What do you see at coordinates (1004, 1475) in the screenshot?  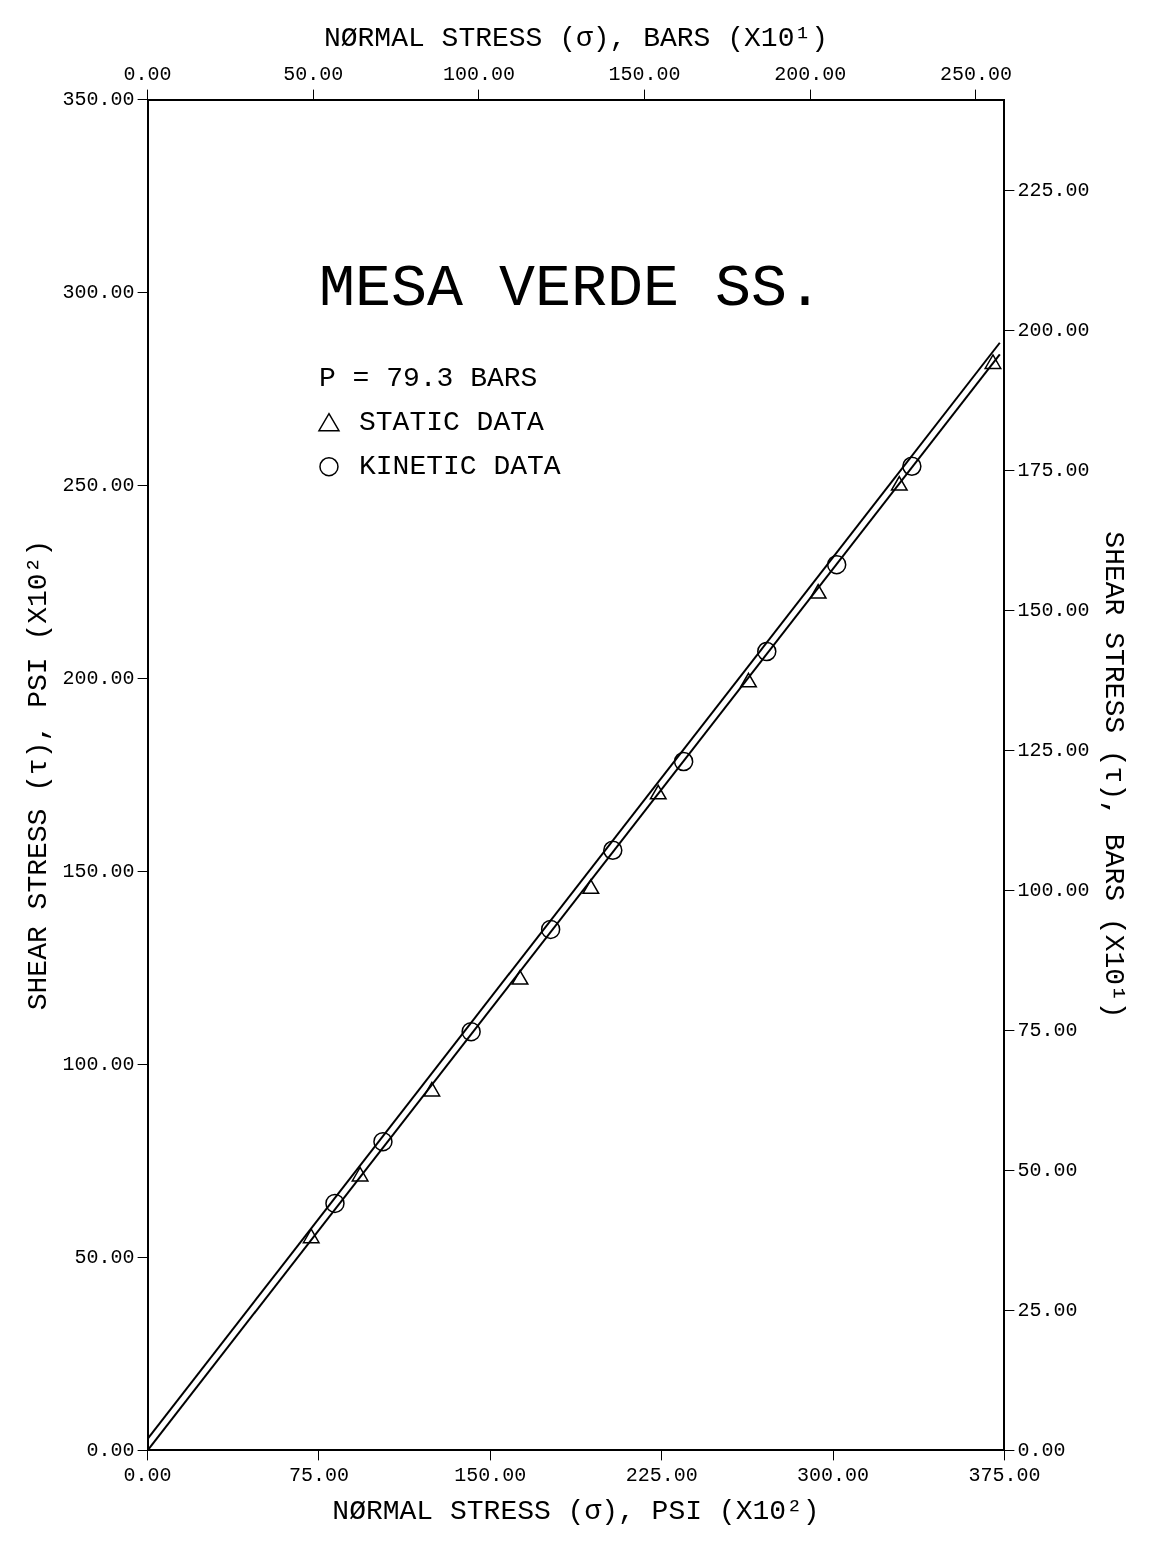 I see `x-tick-label: 375.00` at bounding box center [1004, 1475].